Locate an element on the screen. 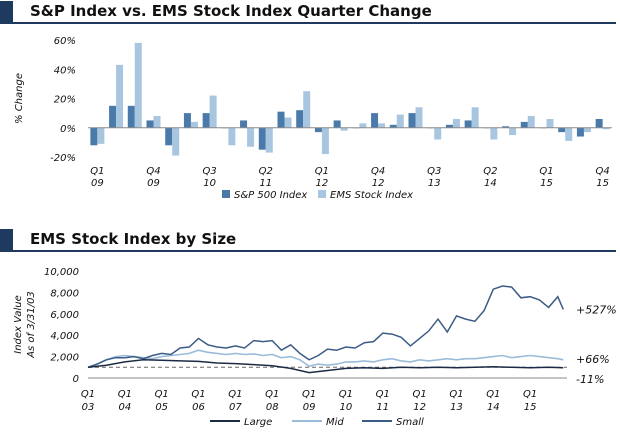 The image size is (620, 435). small-series-line is located at coordinates (325, 327).